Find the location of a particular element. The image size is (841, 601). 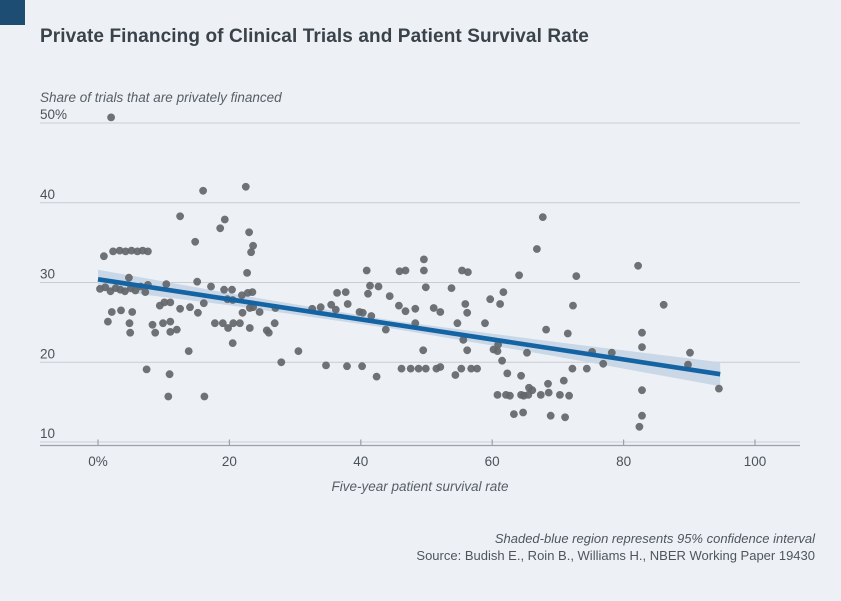

y-tick-label: 30 is located at coordinates (47, 274).